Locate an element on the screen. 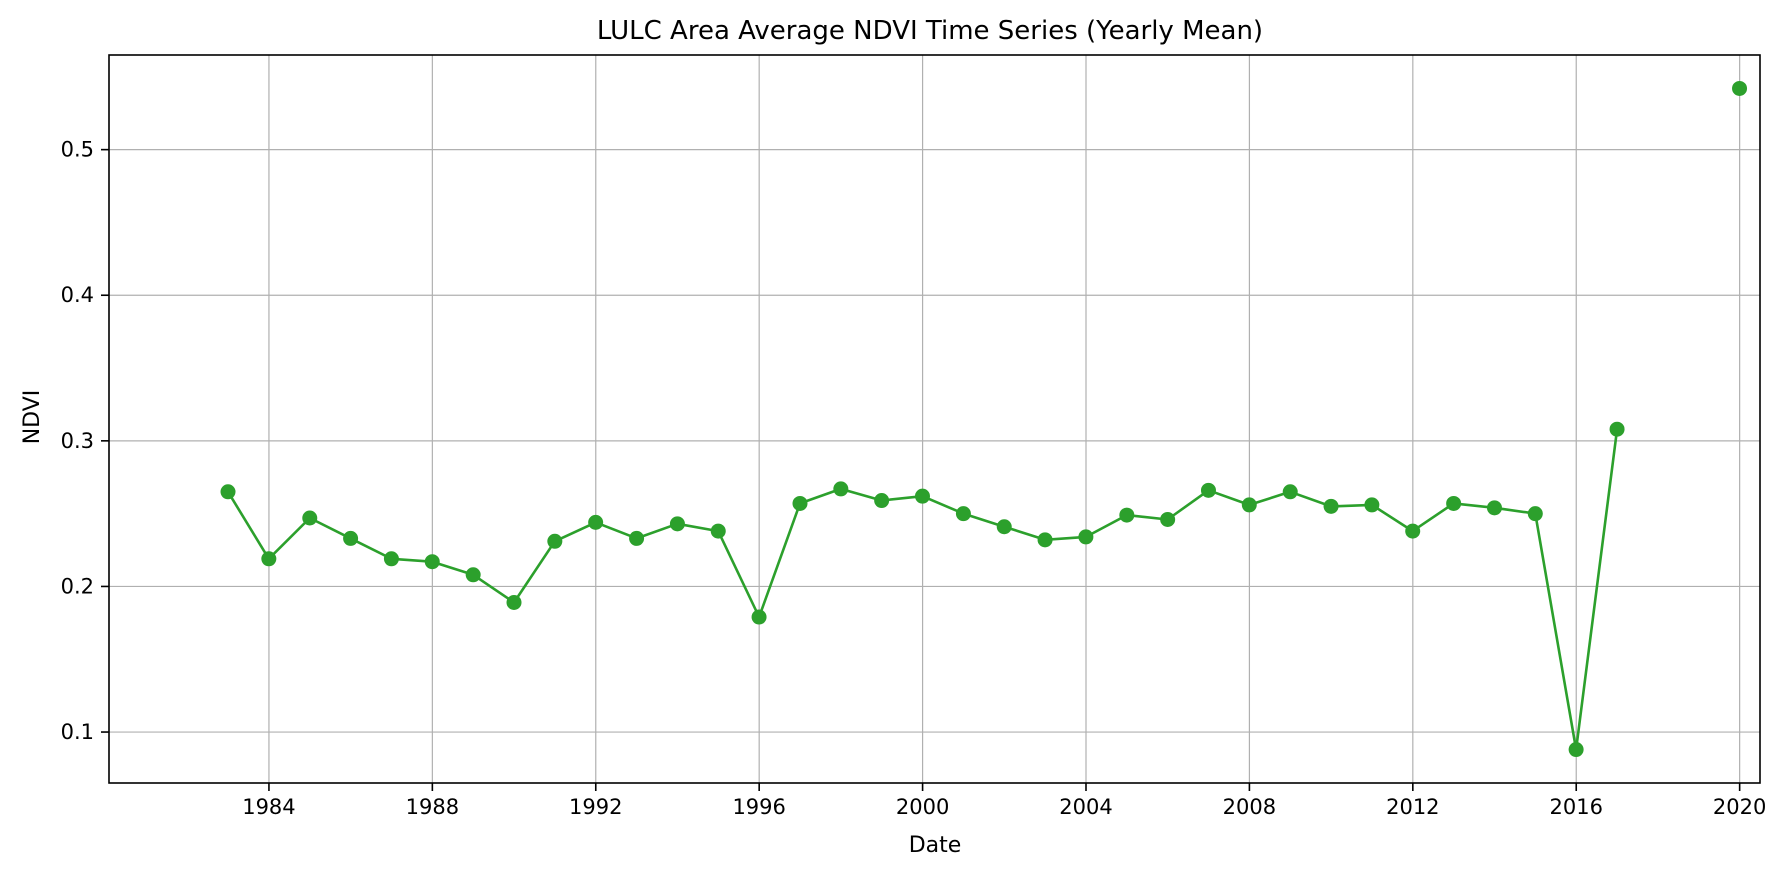  x-tick-label: 1988 is located at coordinates (432, 807).